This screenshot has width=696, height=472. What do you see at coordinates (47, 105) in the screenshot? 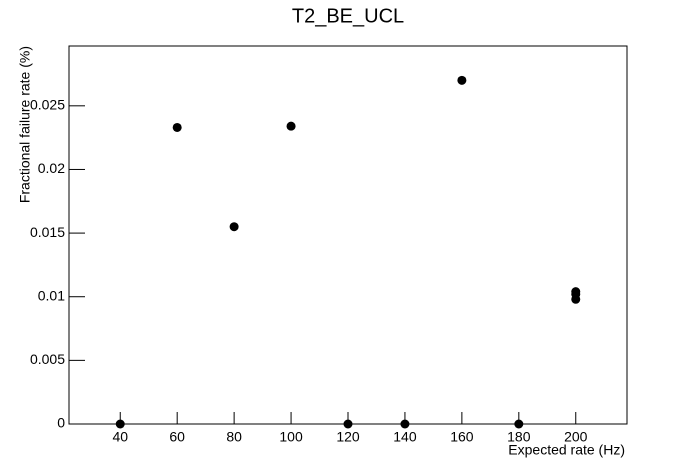
I see `y-tick-label: 0.025` at bounding box center [47, 105].